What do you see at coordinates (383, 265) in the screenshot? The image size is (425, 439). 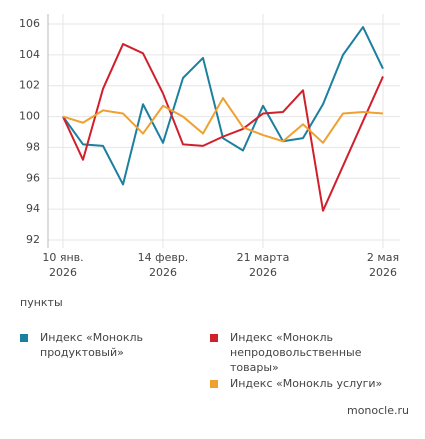 I see `x-tick-label: 2 мая 2026` at bounding box center [383, 265].